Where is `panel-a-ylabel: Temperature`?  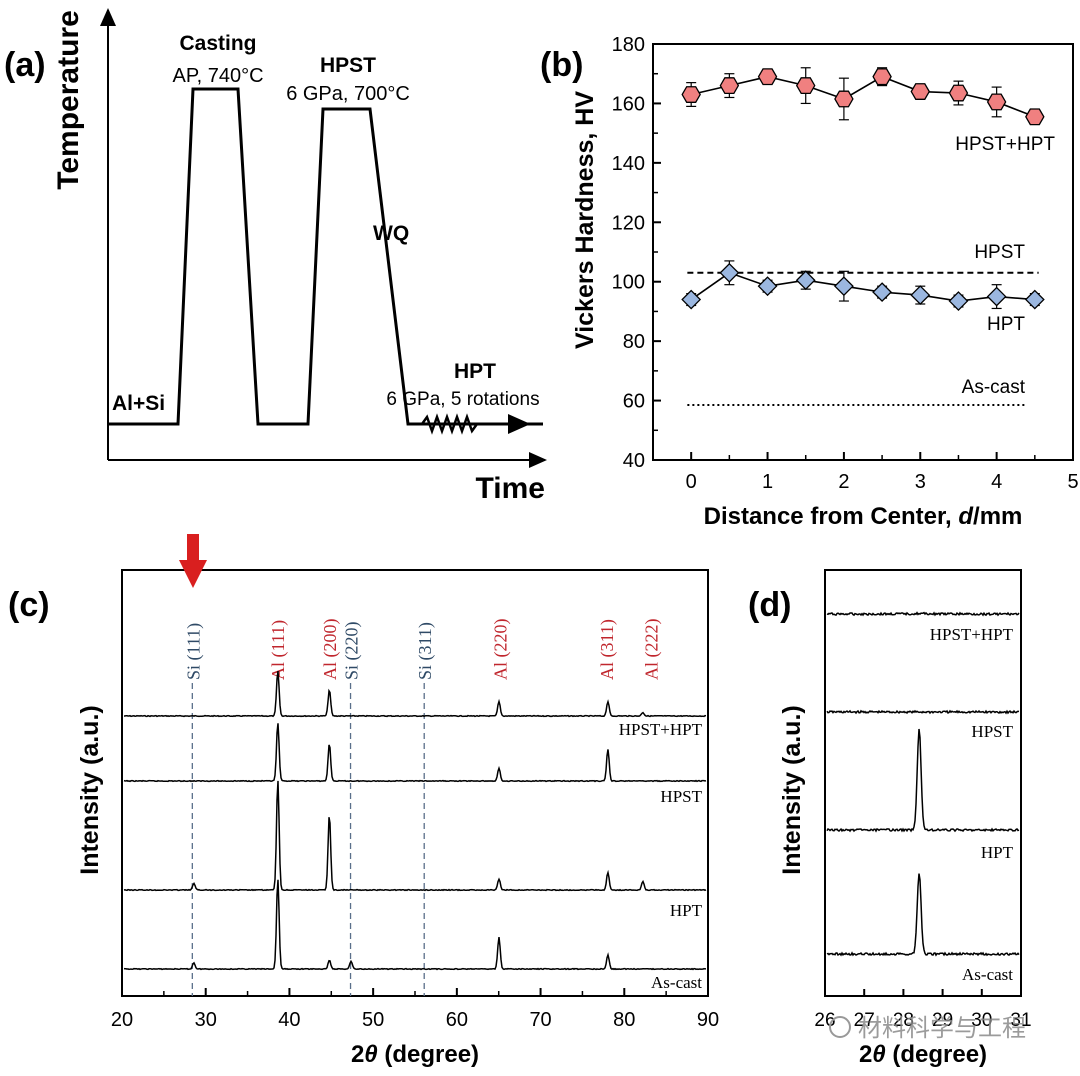 panel-a-ylabel: Temperature is located at coordinates (68, 100).